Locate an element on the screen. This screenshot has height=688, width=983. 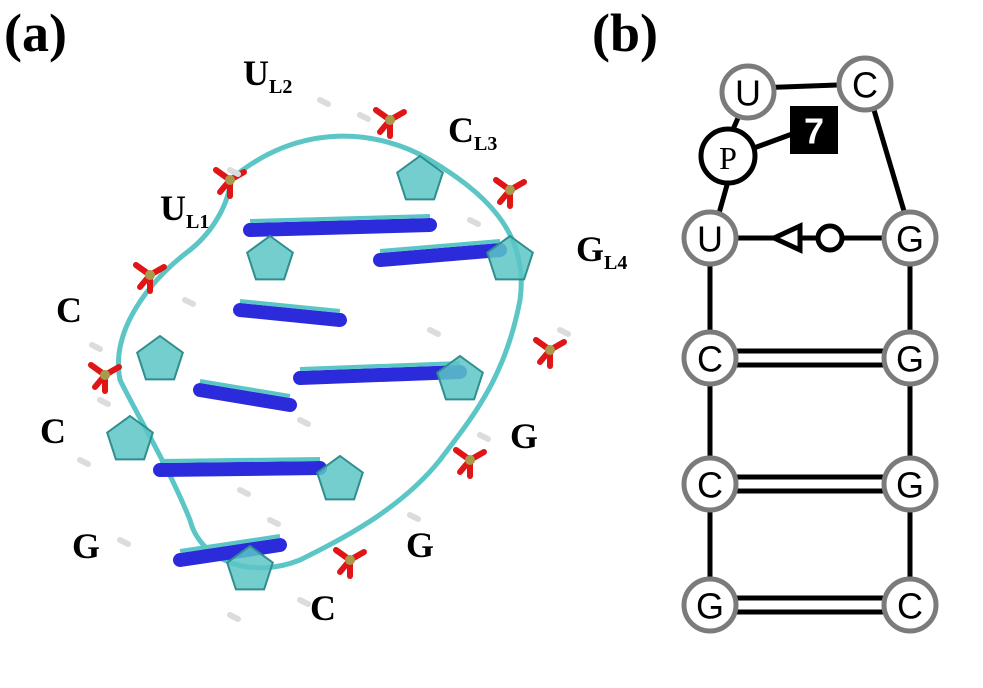
node-pair2-left: C is located at coordinates (710, 358).